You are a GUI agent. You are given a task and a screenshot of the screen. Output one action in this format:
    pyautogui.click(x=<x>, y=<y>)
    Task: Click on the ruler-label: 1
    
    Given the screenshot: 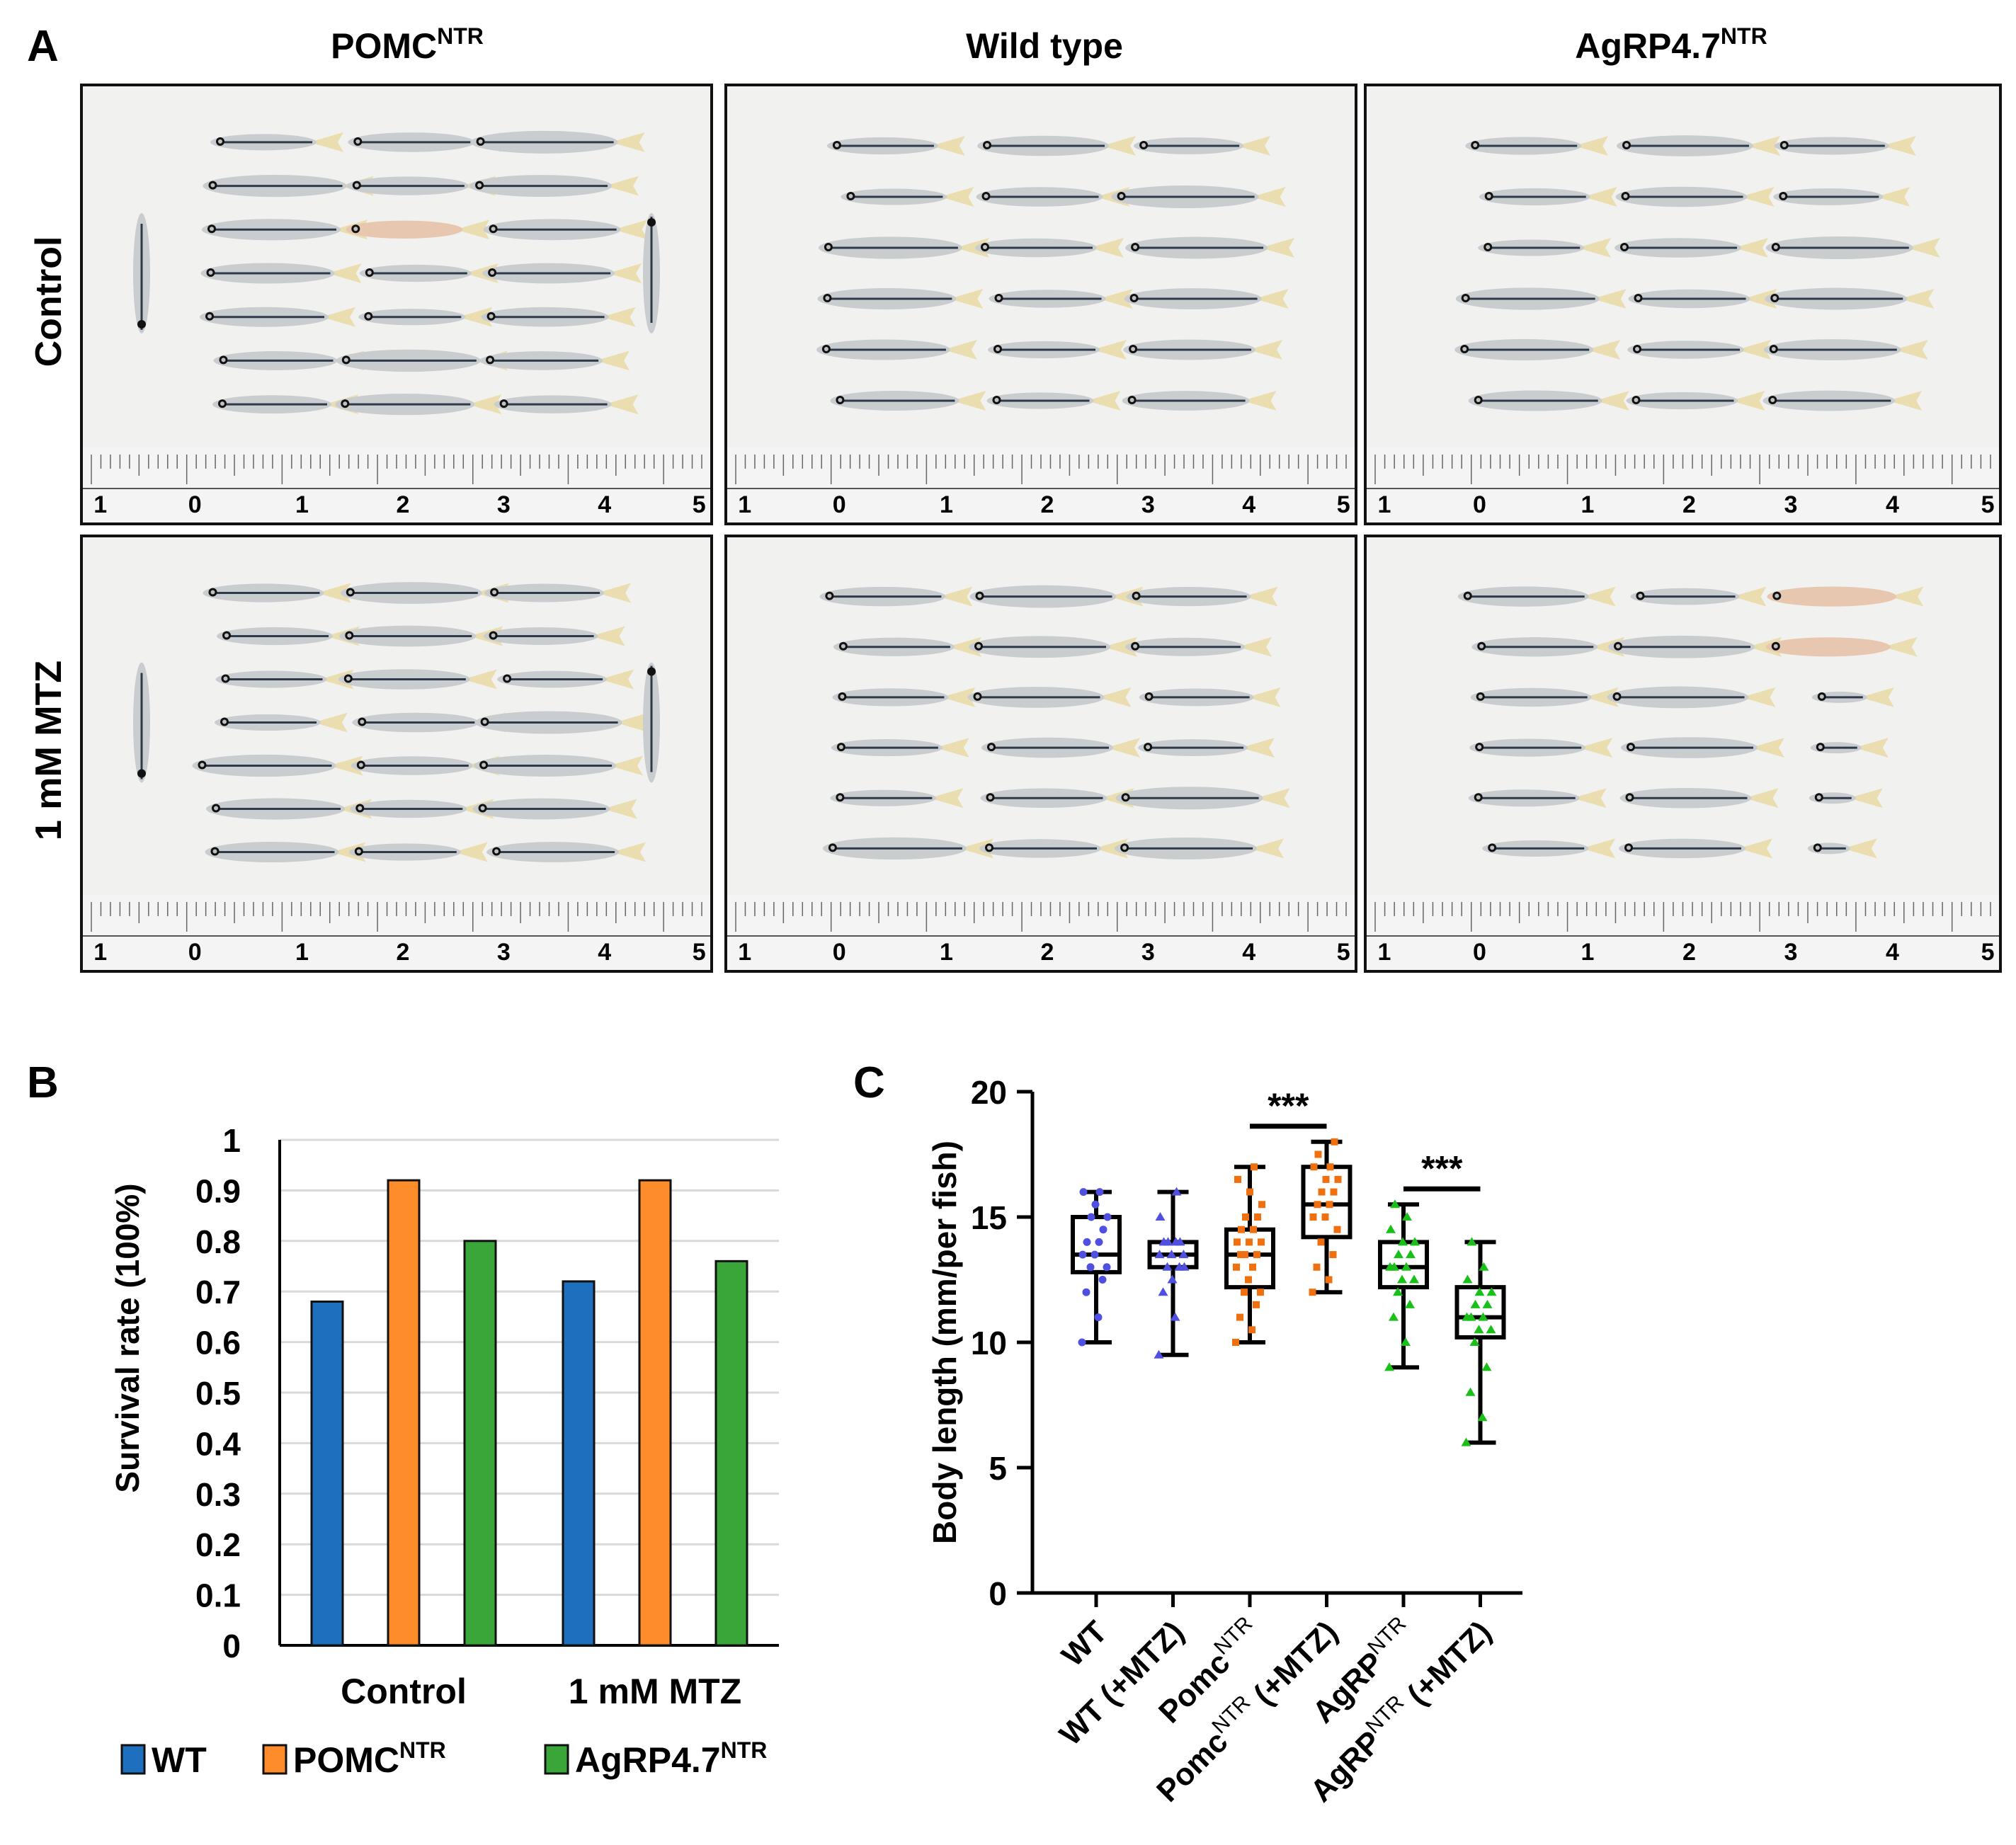 What is the action you would take?
    pyautogui.click(x=1384, y=504)
    